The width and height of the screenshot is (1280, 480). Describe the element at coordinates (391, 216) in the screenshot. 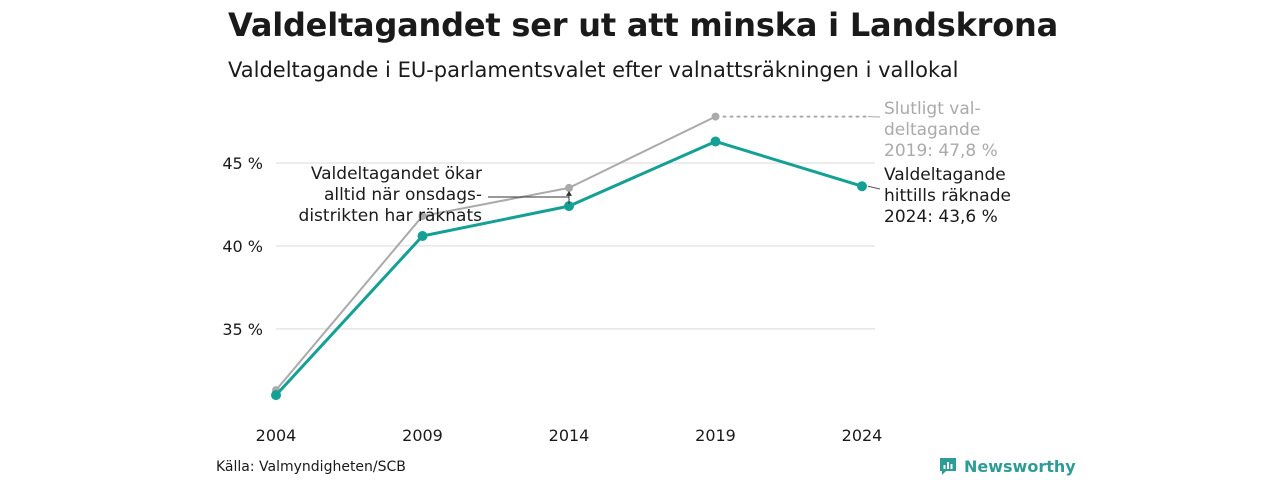

I see `note-text-line: distrikten har räknats` at that location.